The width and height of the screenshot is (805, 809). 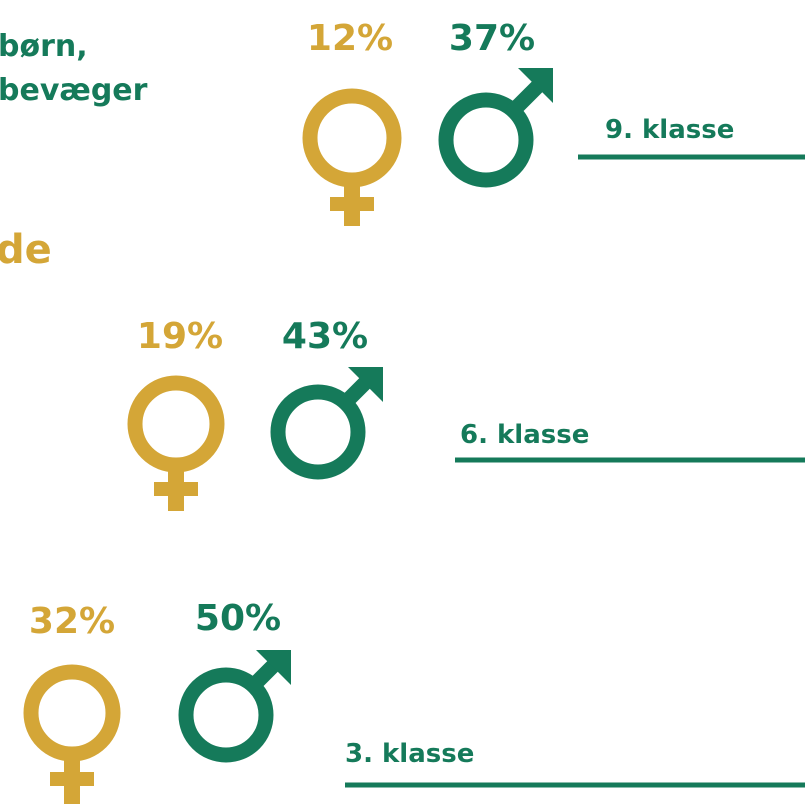 What do you see at coordinates (492, 38) in the screenshot?
I see `boys-percent: 37%` at bounding box center [492, 38].